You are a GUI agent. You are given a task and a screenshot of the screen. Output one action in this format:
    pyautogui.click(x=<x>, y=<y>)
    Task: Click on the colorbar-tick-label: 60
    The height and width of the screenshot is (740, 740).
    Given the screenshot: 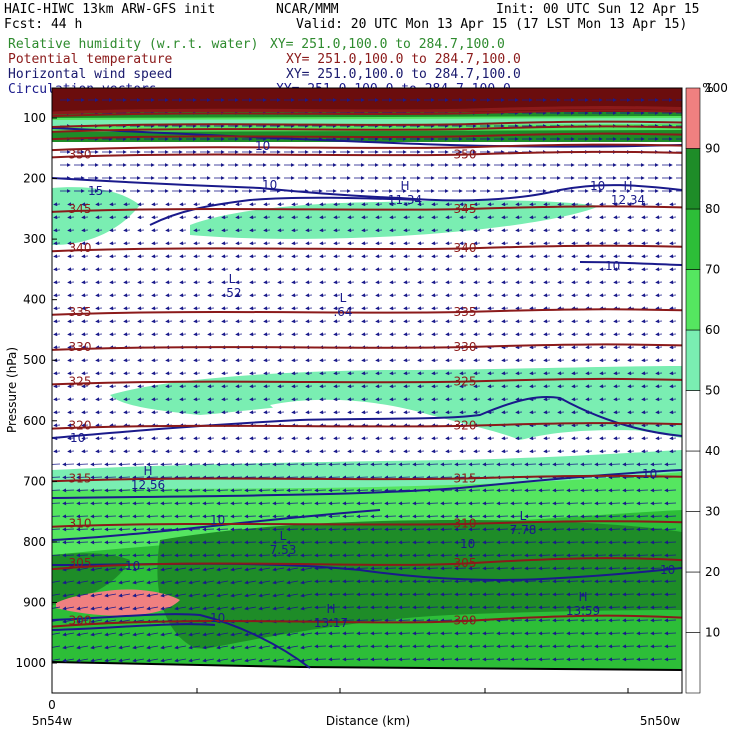 What is the action you would take?
    pyautogui.click(x=712, y=330)
    